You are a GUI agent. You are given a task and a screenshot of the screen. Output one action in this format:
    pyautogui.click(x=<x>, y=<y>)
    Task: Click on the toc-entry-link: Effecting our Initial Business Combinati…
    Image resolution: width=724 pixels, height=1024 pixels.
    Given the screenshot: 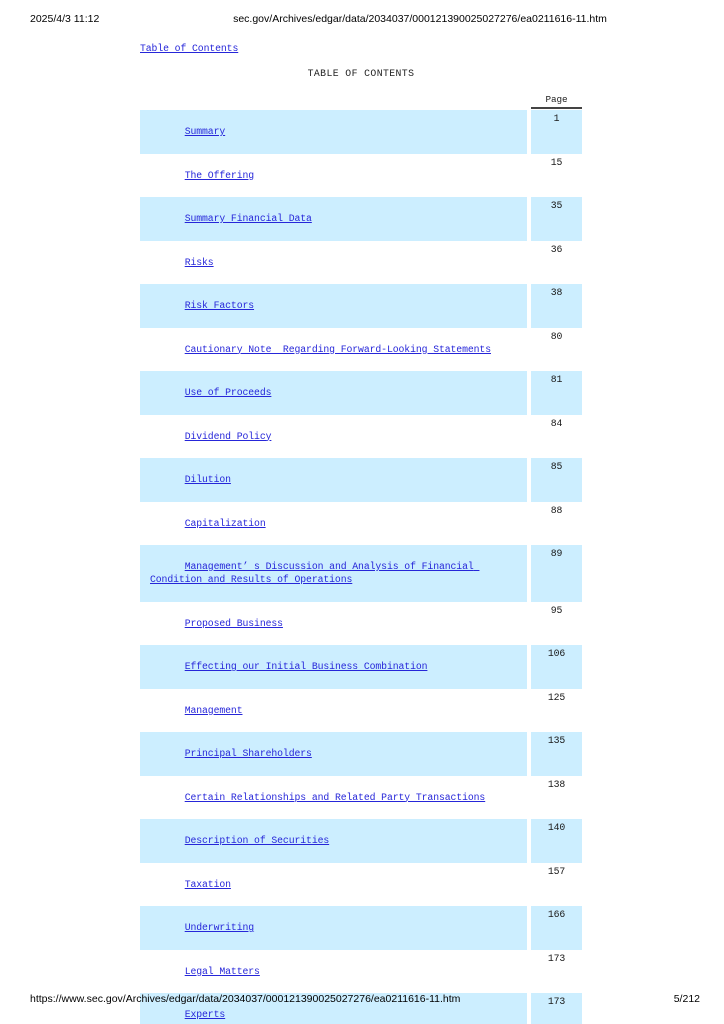 What is the action you would take?
    pyautogui.click(x=306, y=666)
    